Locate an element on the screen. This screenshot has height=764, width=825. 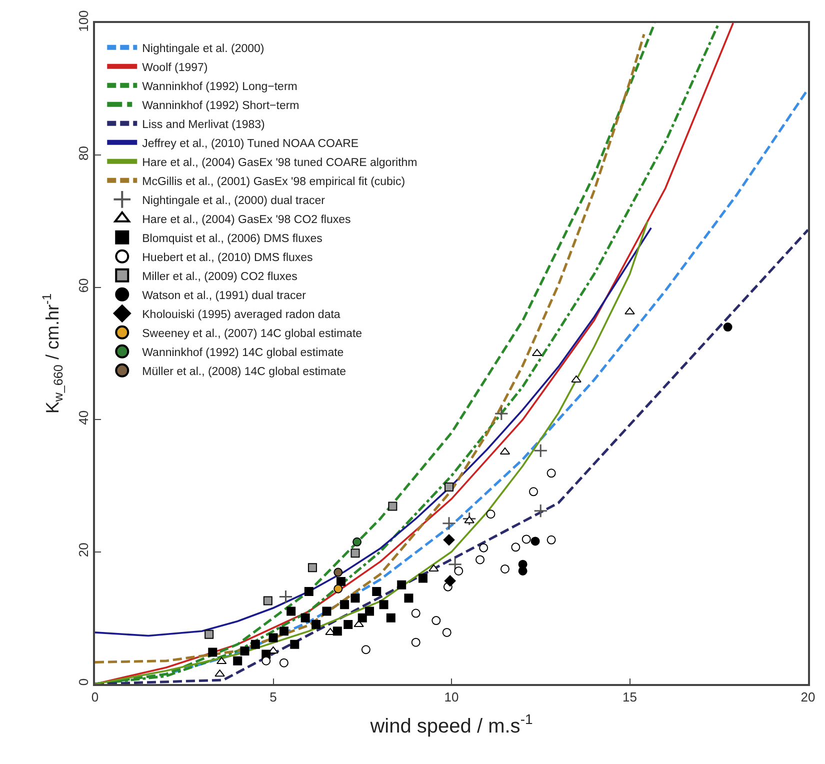
legend-label: Sweeney et al., (2007) 14C global estimate is located at coordinates (252, 334).